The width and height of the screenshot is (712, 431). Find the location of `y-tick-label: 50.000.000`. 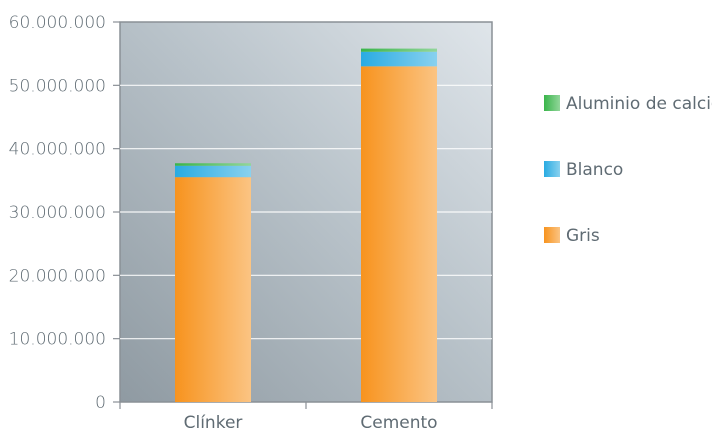

y-tick-label: 50.000.000 is located at coordinates (57, 86).